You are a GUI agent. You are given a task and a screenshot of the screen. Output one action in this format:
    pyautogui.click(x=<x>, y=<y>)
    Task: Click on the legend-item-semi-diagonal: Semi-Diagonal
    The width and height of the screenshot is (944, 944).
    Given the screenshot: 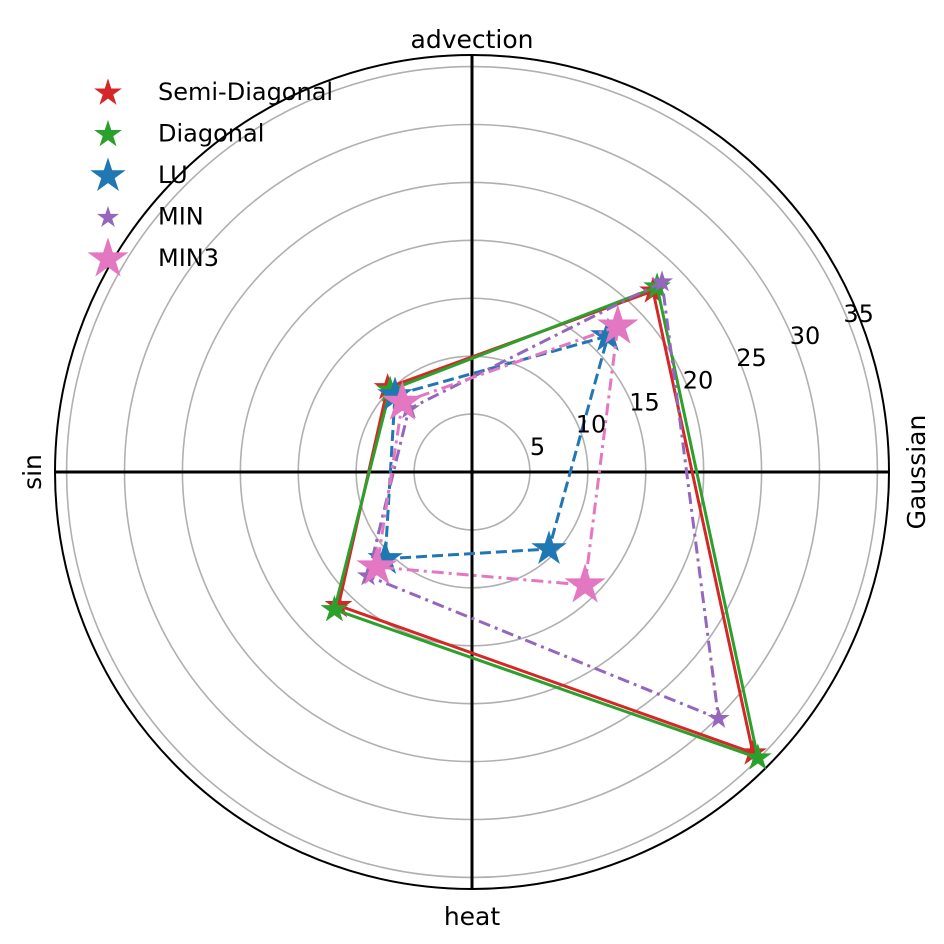 What is the action you would take?
    pyautogui.click(x=213, y=92)
    